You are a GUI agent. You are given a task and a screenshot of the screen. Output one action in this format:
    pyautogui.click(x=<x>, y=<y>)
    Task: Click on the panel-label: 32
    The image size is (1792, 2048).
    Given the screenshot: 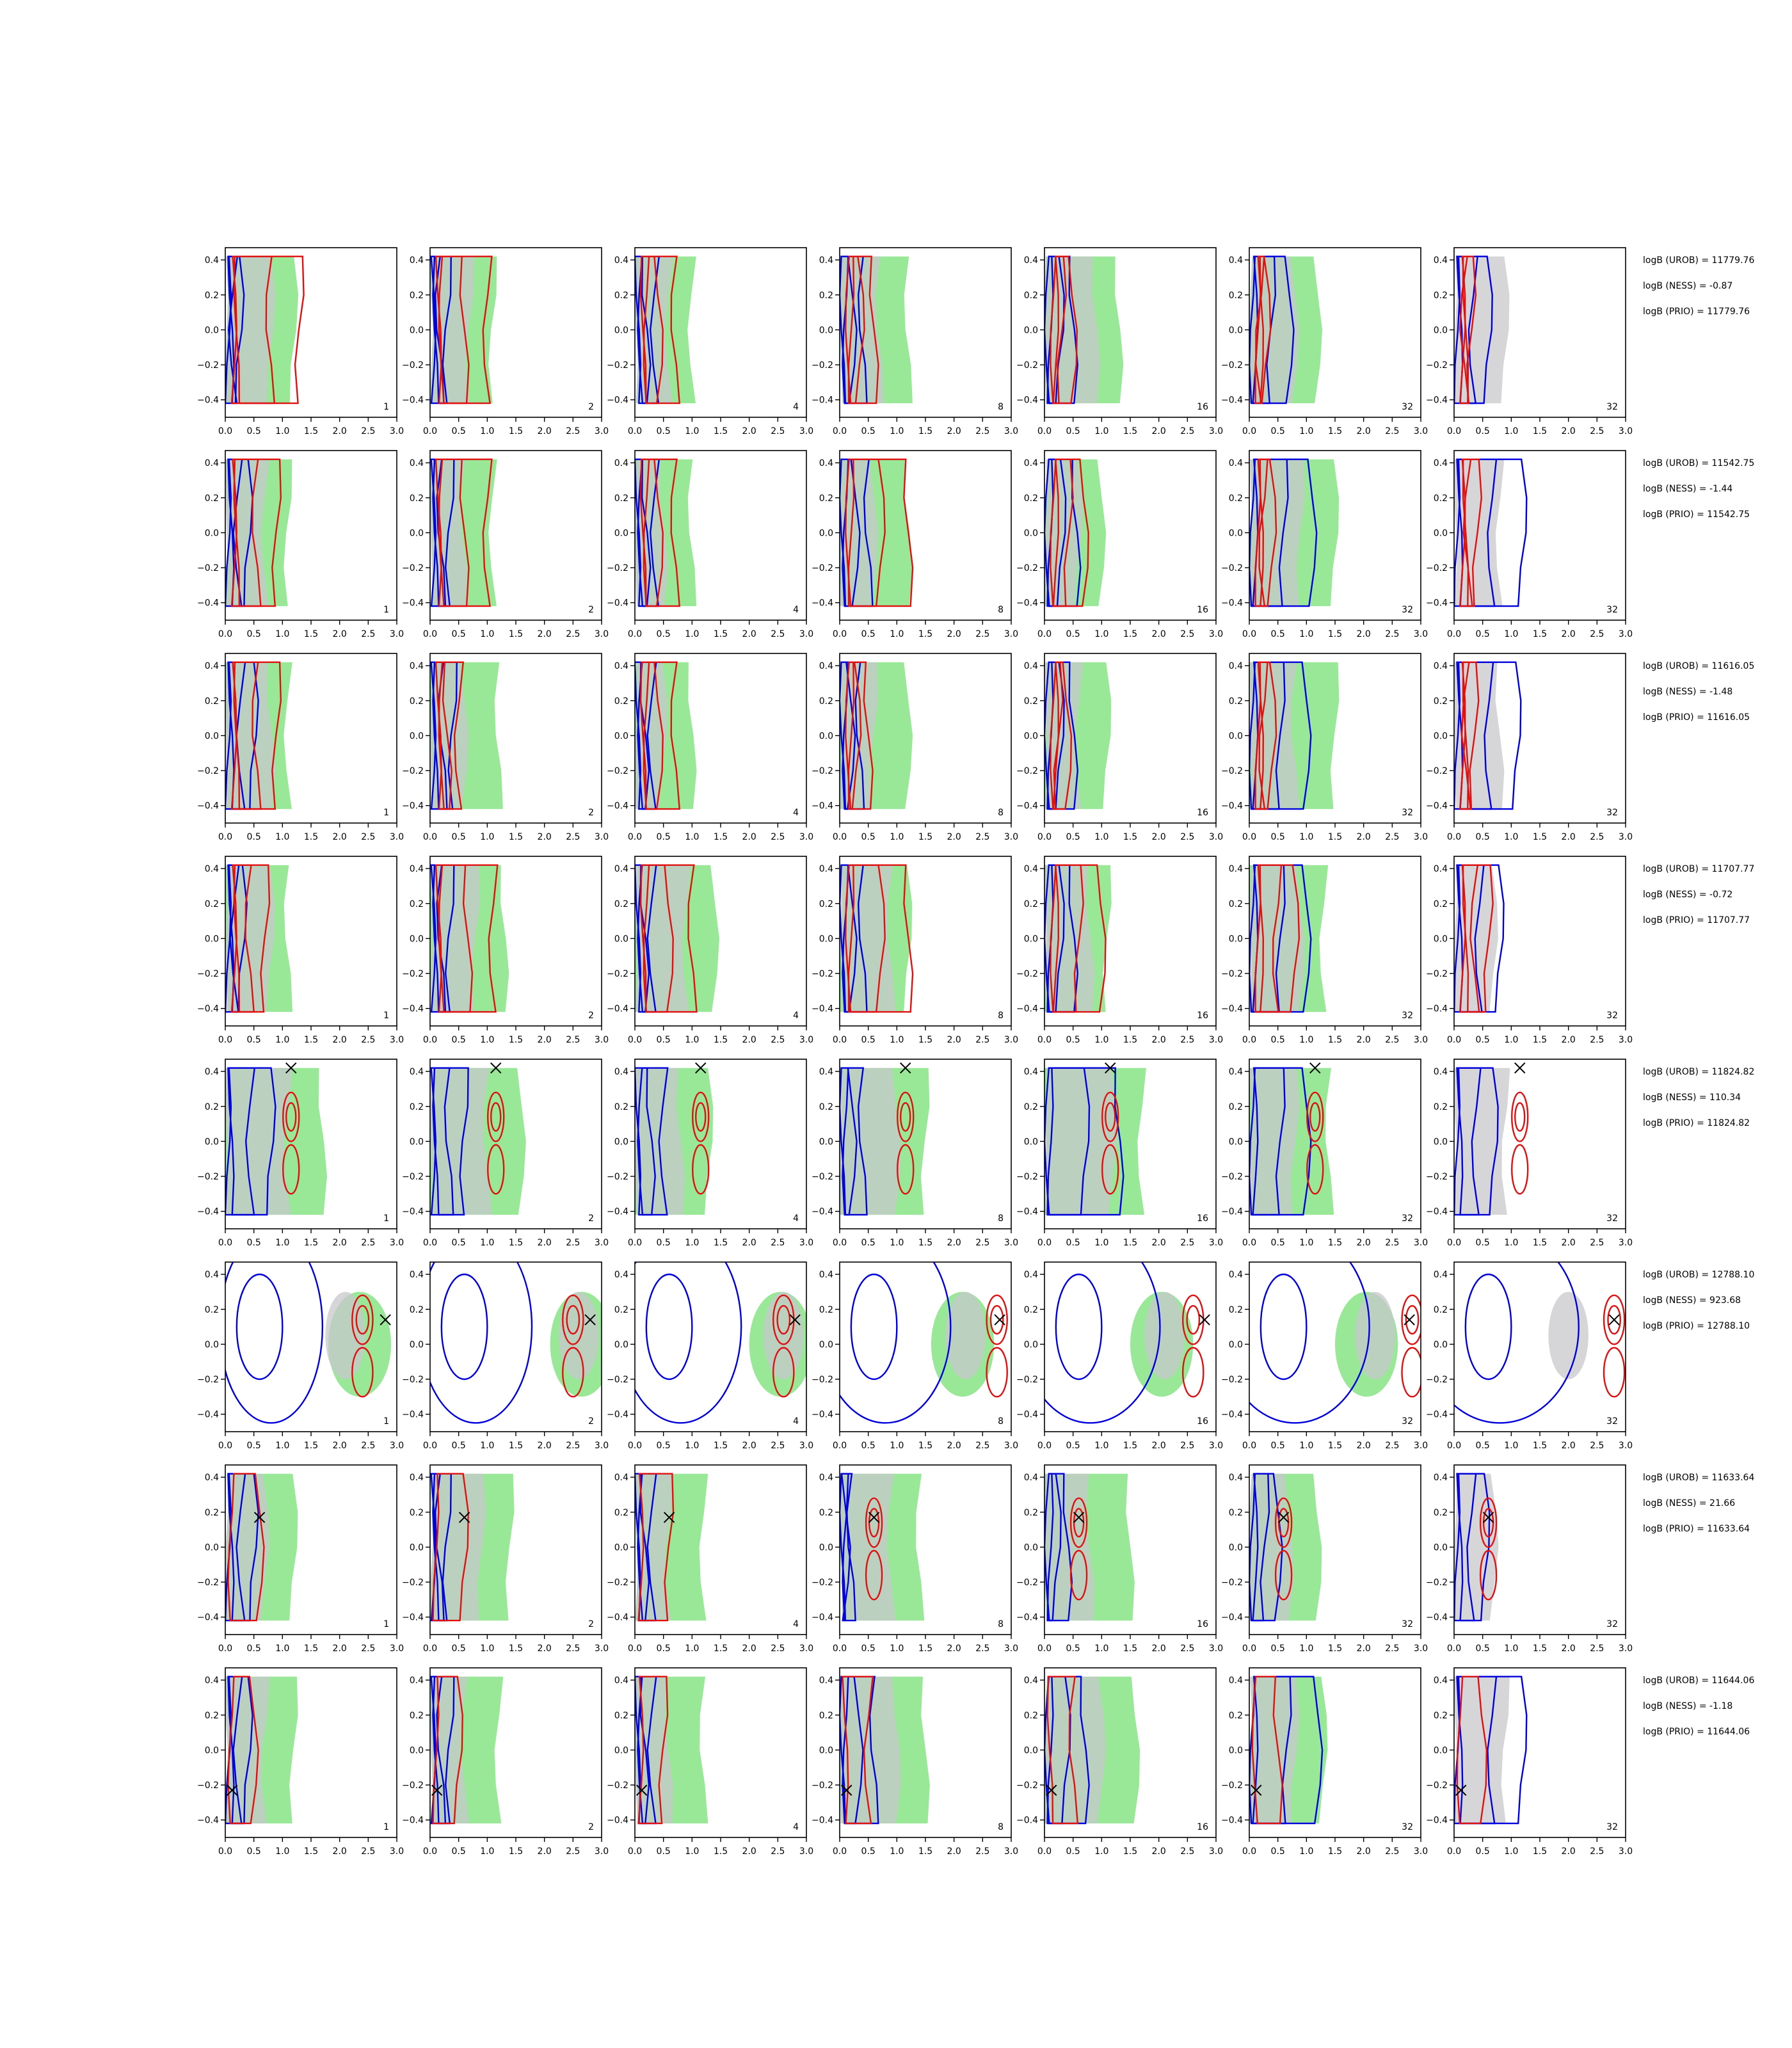 What is the action you would take?
    pyautogui.click(x=1612, y=1624)
    